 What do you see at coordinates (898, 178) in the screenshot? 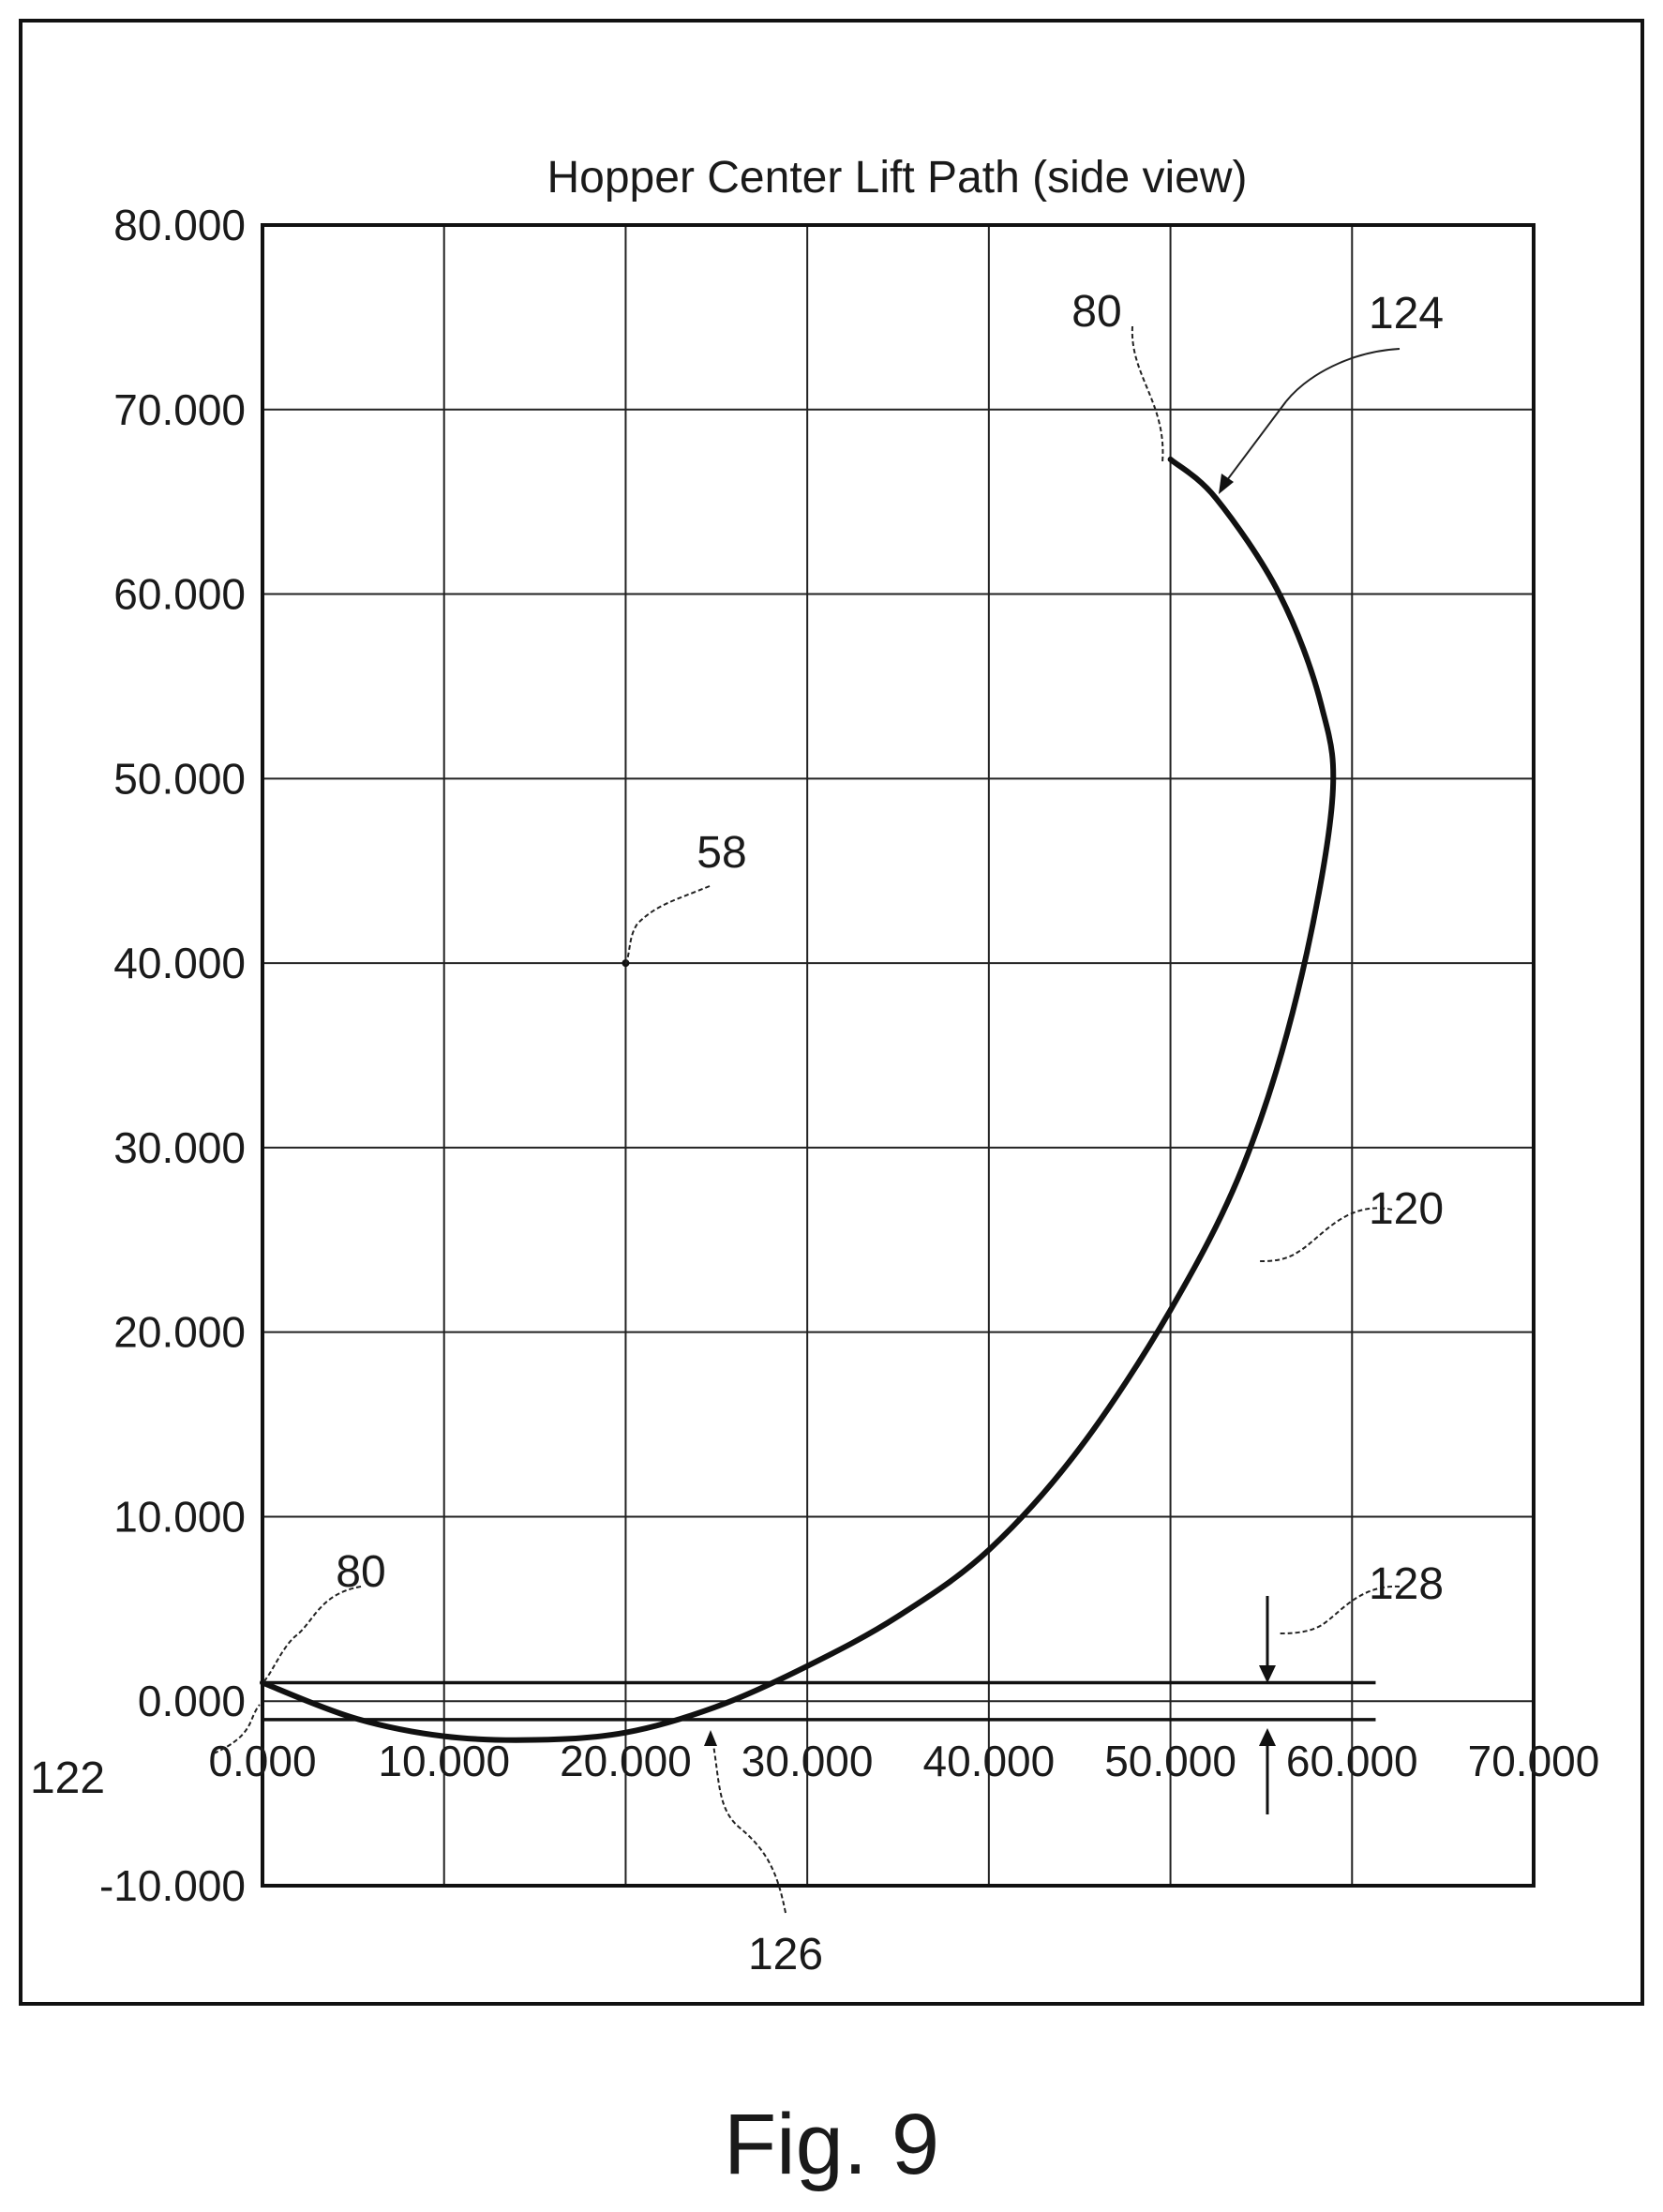
I see `chart-title: Hopper Center Lift Path (side view)` at bounding box center [898, 178].